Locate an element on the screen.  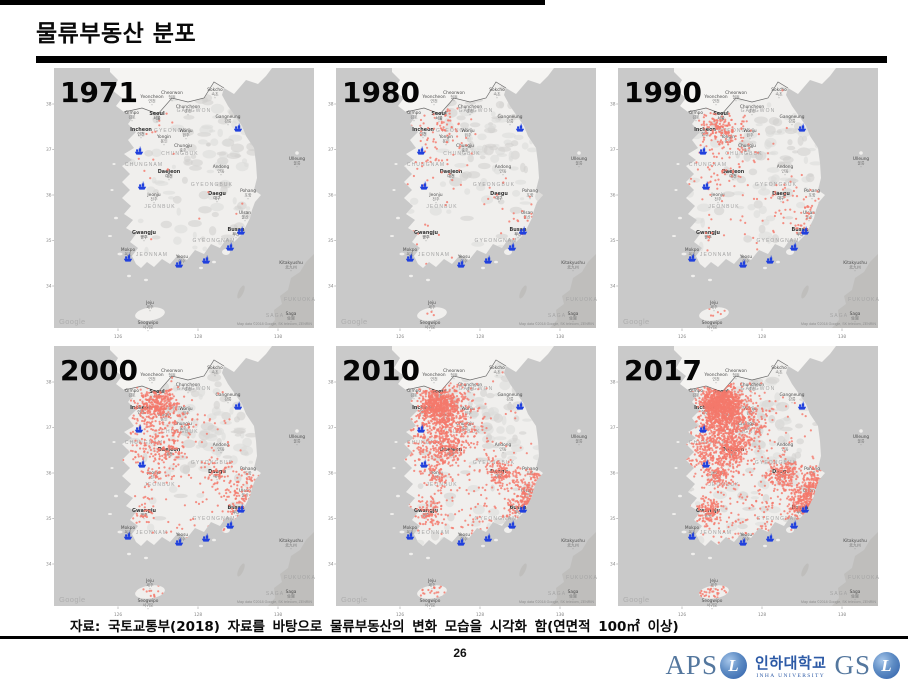
apsl-logo-mark: L is located at coordinates (733, 665).